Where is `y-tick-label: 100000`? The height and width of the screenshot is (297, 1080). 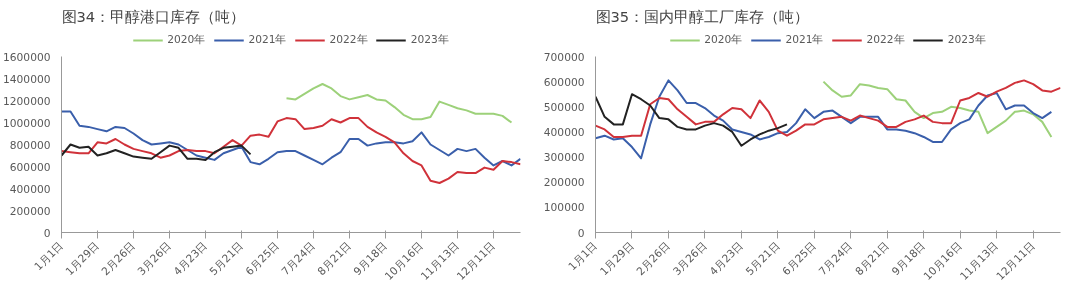 y-tick-label: 100000 is located at coordinates (564, 208).